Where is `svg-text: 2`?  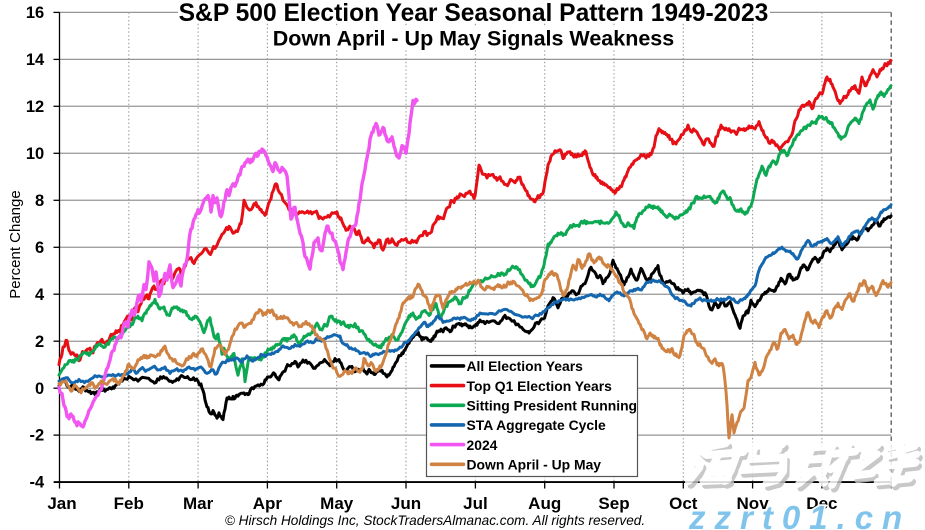 svg-text: 2 is located at coordinates (39, 342).